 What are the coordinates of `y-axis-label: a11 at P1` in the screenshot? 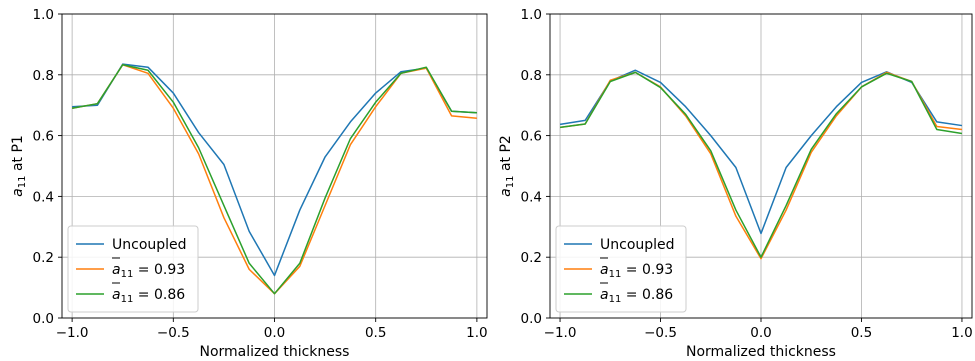 It's located at (19, 166).